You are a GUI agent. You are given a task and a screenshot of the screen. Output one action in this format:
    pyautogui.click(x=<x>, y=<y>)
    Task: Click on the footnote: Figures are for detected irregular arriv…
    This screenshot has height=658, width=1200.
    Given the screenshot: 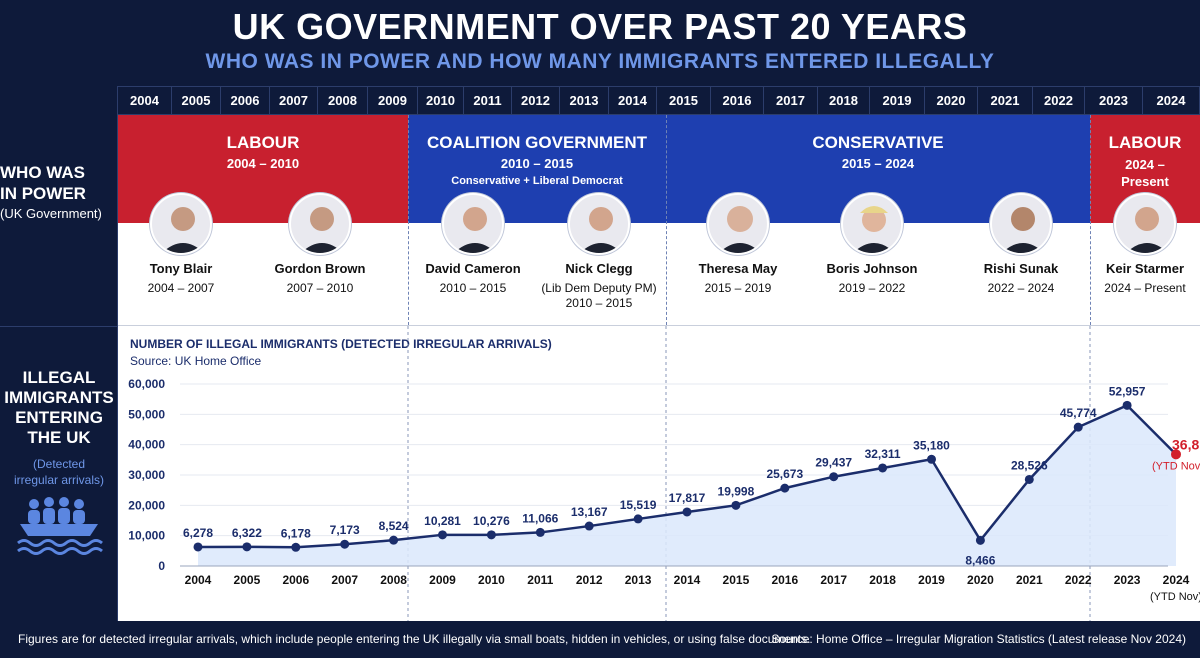 What is the action you would take?
    pyautogui.click(x=414, y=639)
    